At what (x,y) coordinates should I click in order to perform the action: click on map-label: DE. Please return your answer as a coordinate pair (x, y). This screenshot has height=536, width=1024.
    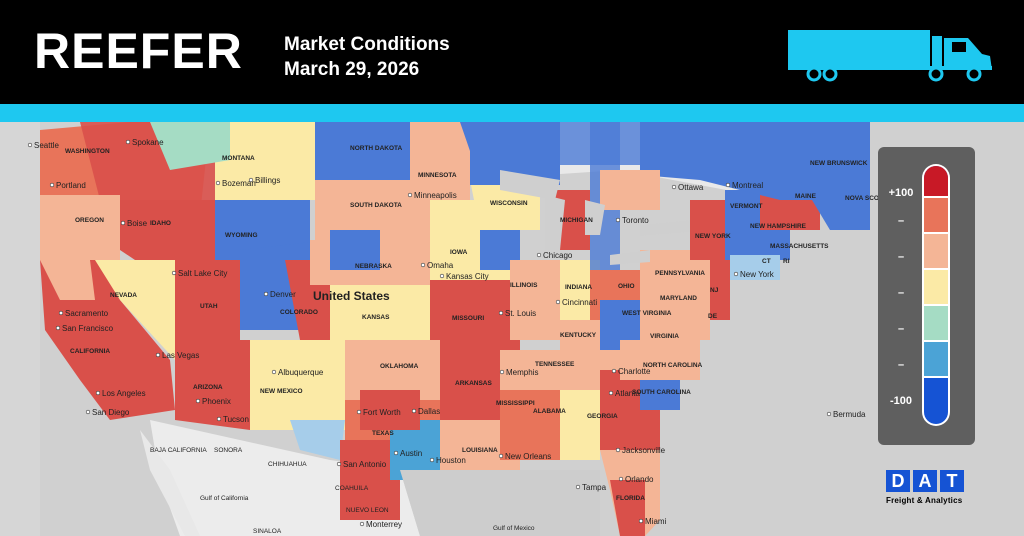
    Looking at the image, I should click on (713, 316).